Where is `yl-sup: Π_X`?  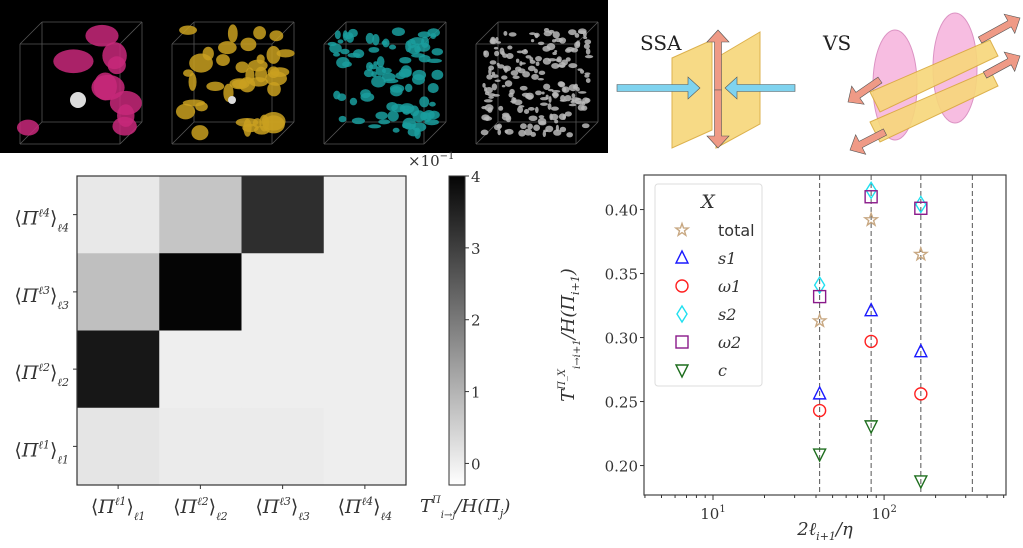 yl-sup: Π_X is located at coordinates (562, 379).